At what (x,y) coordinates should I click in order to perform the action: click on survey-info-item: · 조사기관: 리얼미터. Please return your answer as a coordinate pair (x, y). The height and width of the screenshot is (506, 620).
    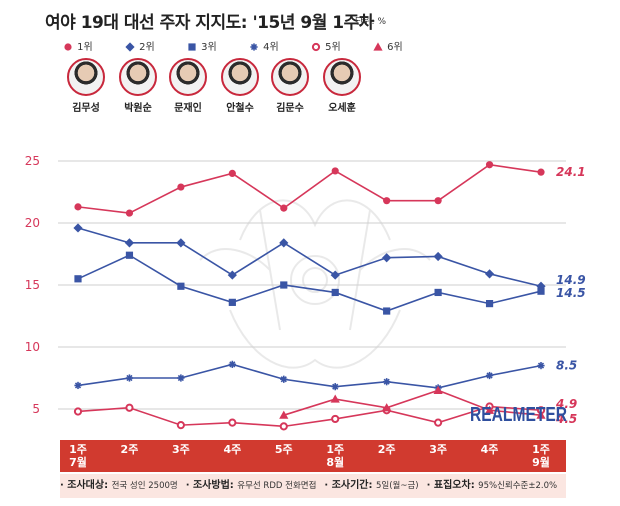
    Looking at the image, I should click on (565, 485).